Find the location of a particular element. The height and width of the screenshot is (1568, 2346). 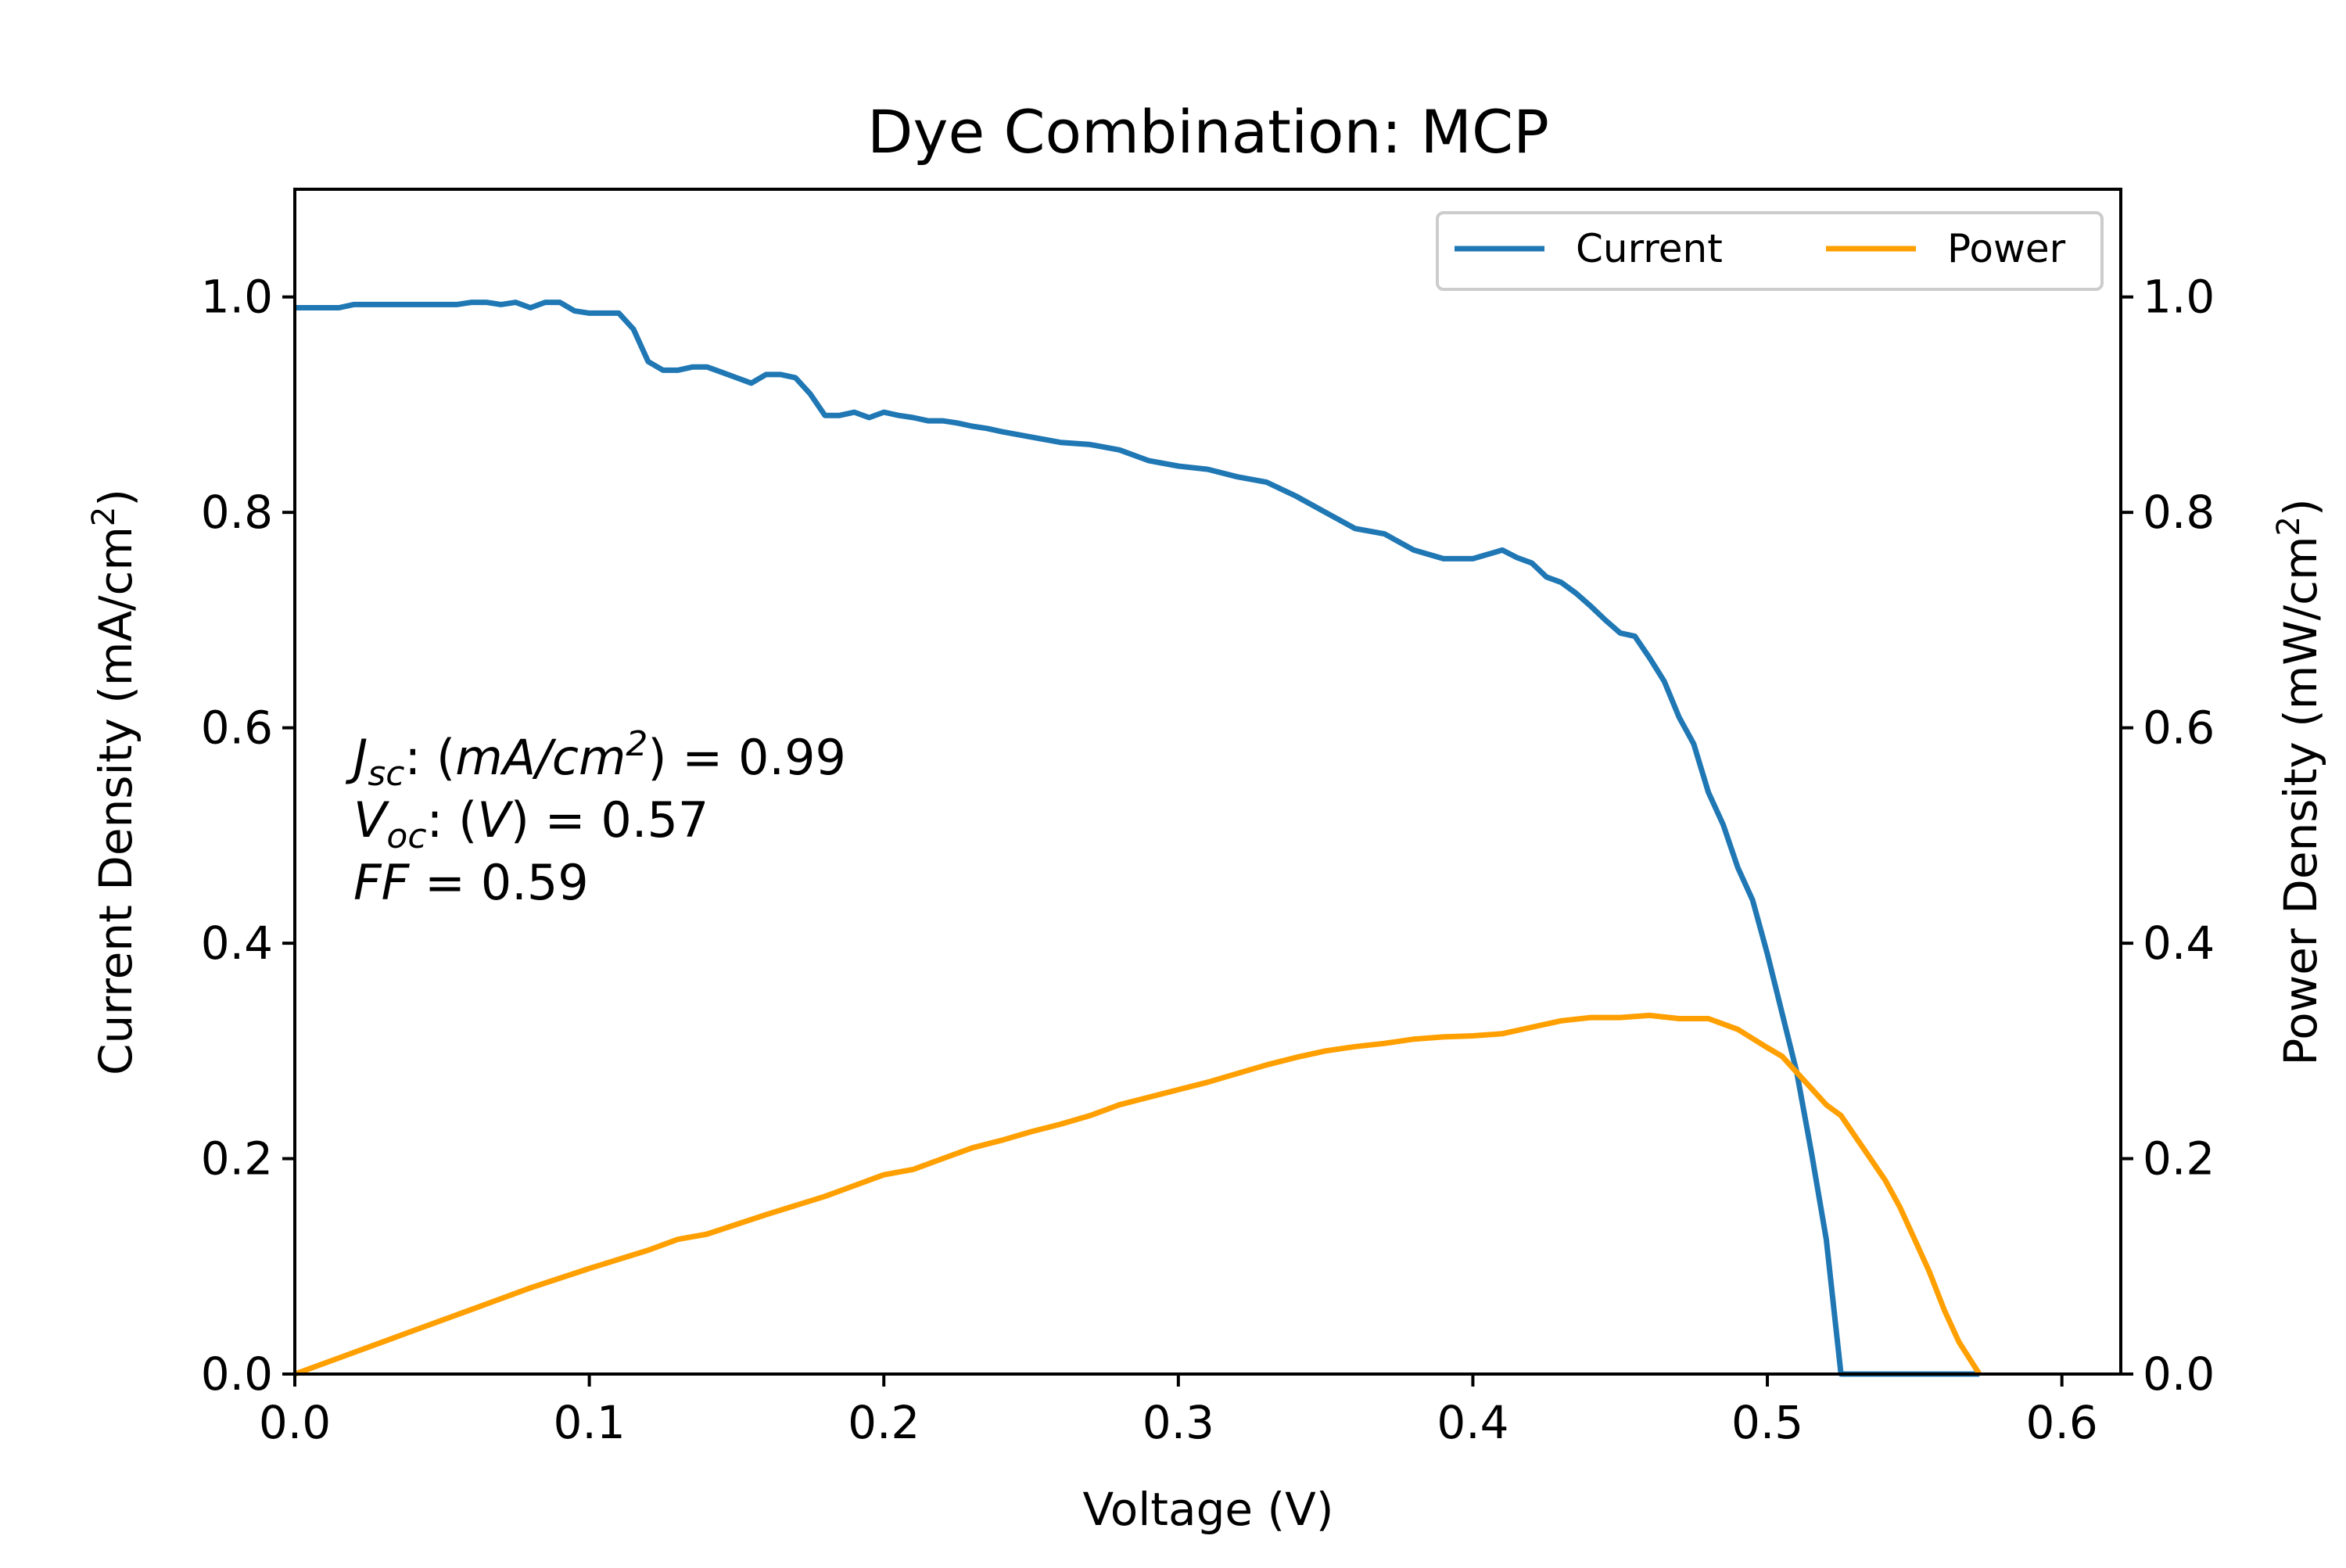

x-tick-label: 0.3 is located at coordinates (1178, 1422).